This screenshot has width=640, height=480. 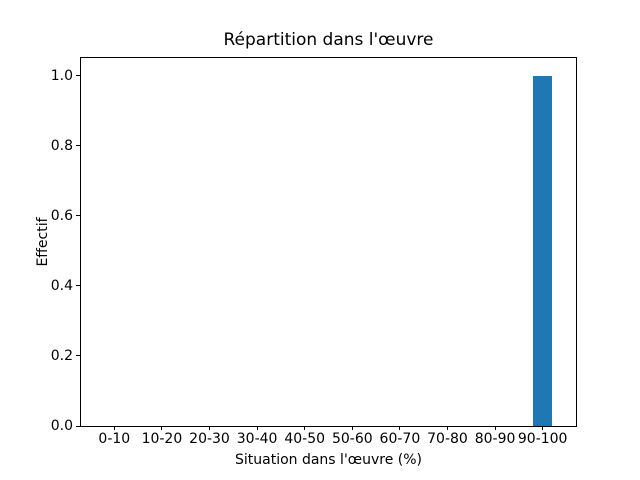 I want to click on y-axis-label: Effectif, so click(x=43, y=242).